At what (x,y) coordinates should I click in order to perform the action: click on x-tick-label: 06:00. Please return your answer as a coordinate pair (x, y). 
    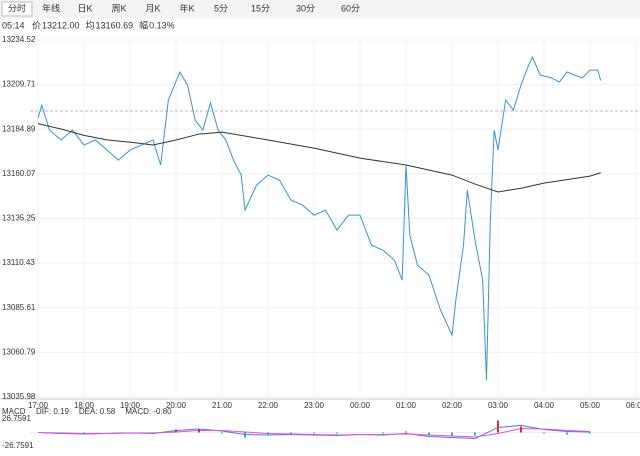
    Looking at the image, I should click on (633, 405).